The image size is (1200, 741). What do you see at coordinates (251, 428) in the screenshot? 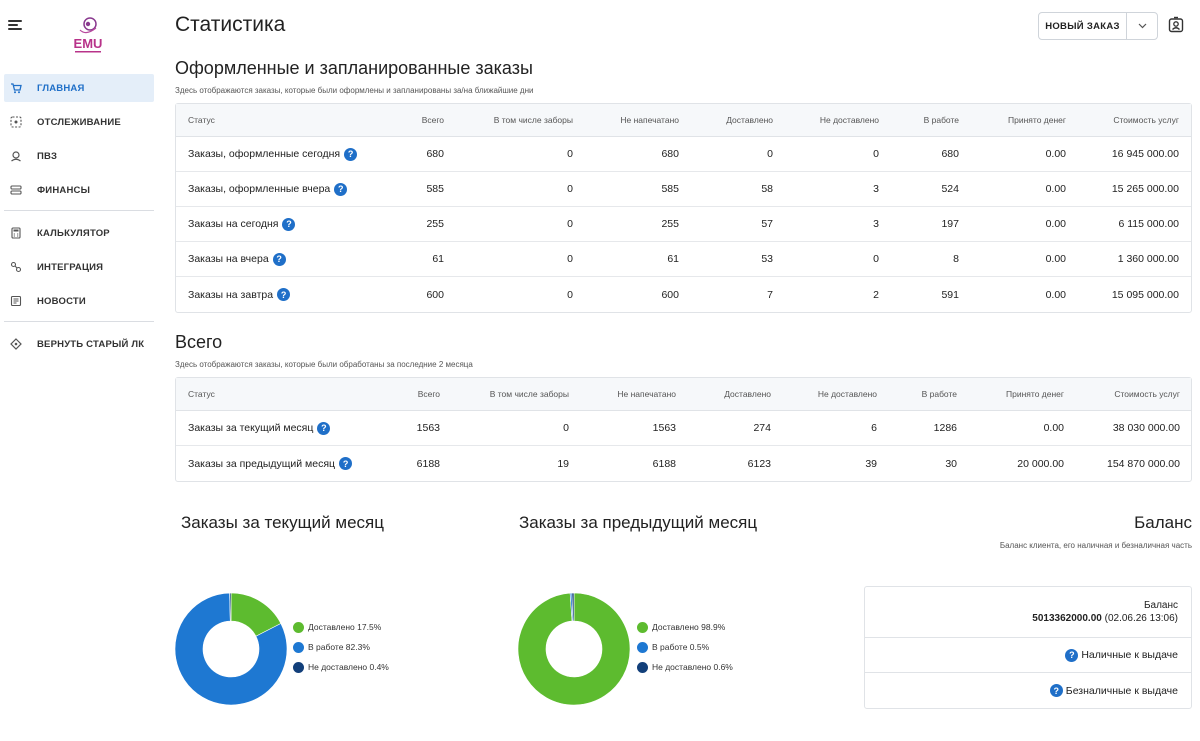
I see `row-status-label: Заказы за текущий месяц` at bounding box center [251, 428].